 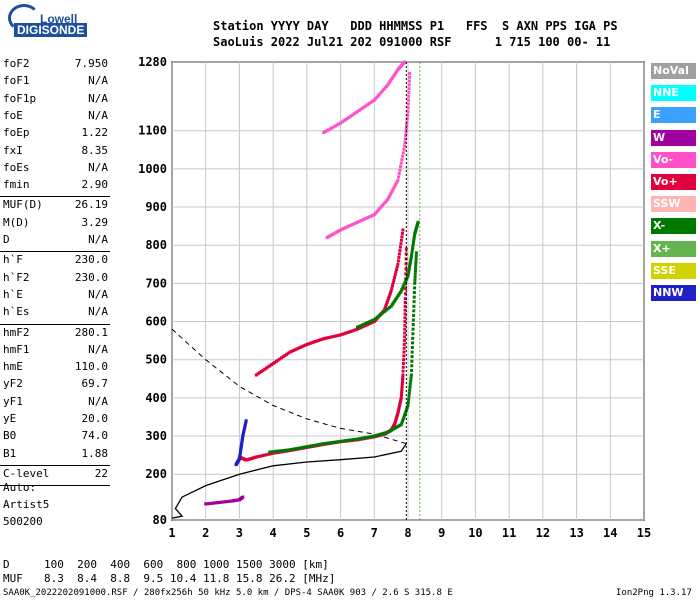 I want to click on param-key: foEp, so click(x=16, y=133).